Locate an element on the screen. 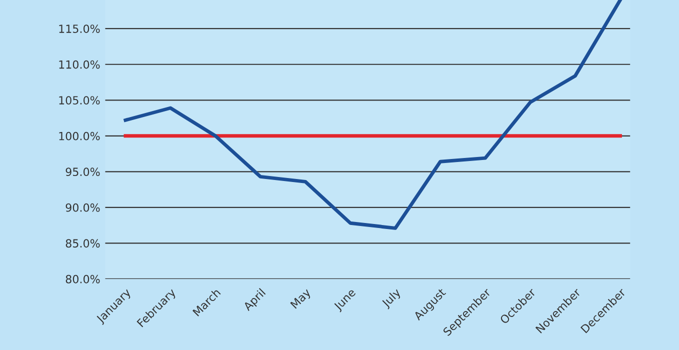 The image size is (679, 350). y-tick-label: 105.0% is located at coordinates (79, 100).